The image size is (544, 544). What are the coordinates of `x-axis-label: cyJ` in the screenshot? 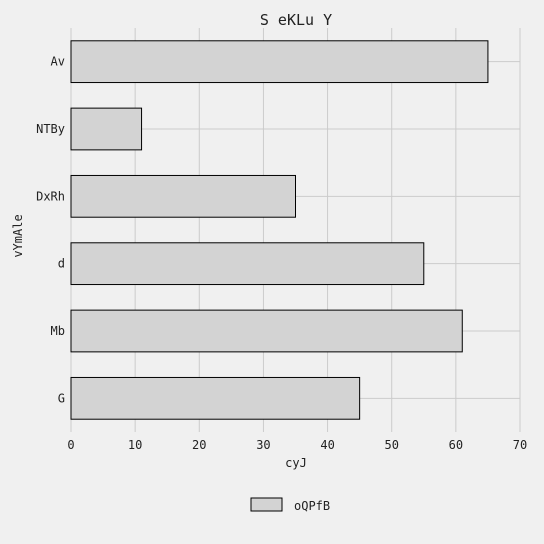 It's located at (296, 463).